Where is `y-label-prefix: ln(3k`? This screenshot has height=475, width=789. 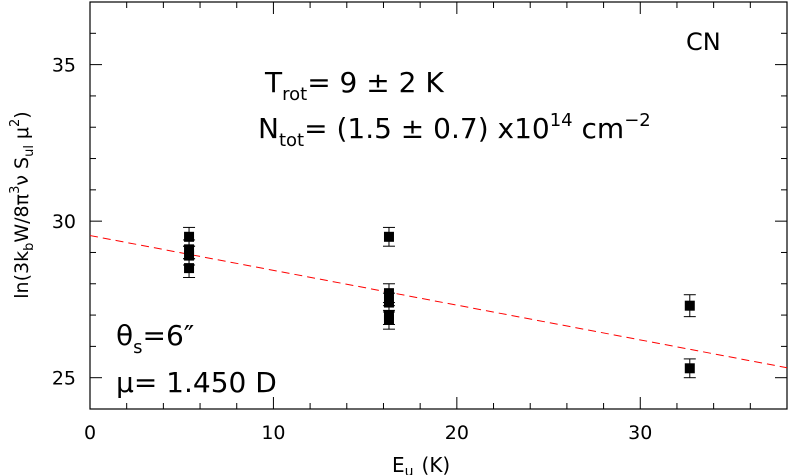 y-label-prefix: ln(3k is located at coordinates (22, 275).